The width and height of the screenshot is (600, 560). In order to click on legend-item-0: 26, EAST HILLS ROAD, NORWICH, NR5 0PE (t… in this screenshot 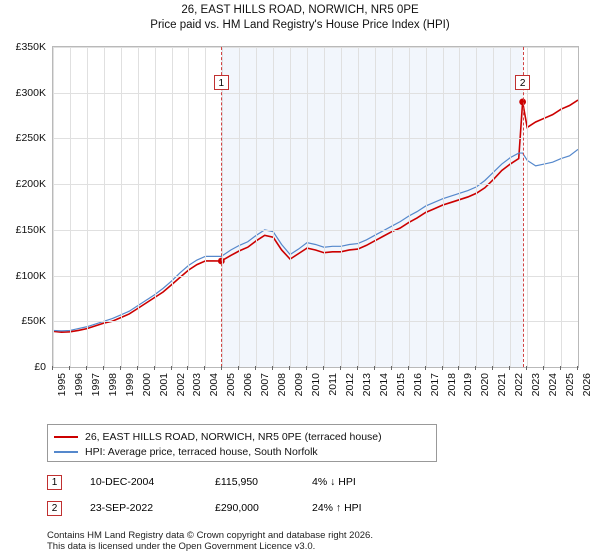, I will do `click(242, 437)`.